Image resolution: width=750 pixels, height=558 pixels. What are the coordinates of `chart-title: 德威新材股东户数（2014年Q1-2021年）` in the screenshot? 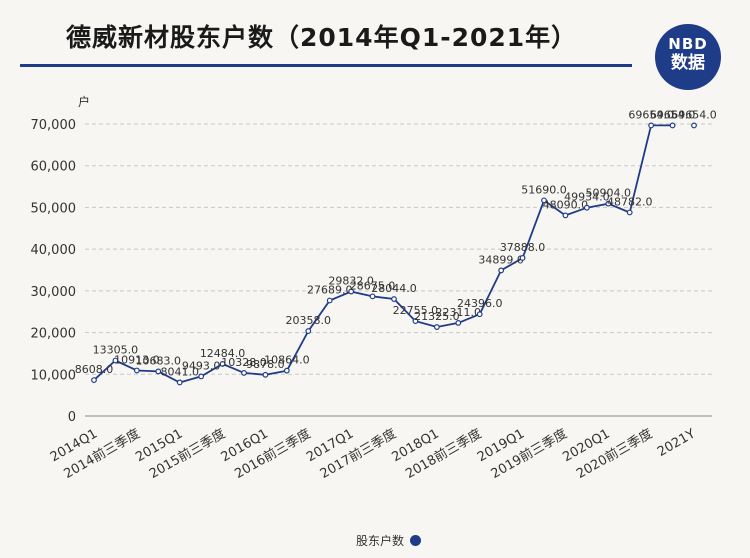 It's located at (322, 37).